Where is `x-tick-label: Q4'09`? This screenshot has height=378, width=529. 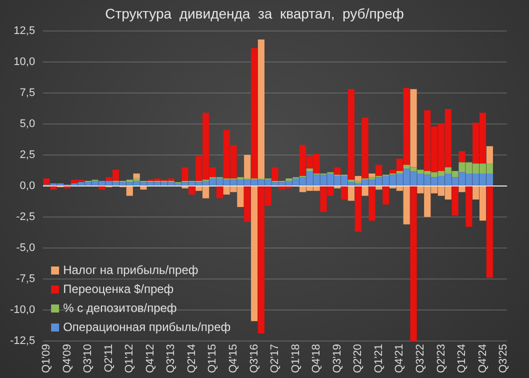
x-tick-label: Q4'09 is located at coordinates (67, 359).